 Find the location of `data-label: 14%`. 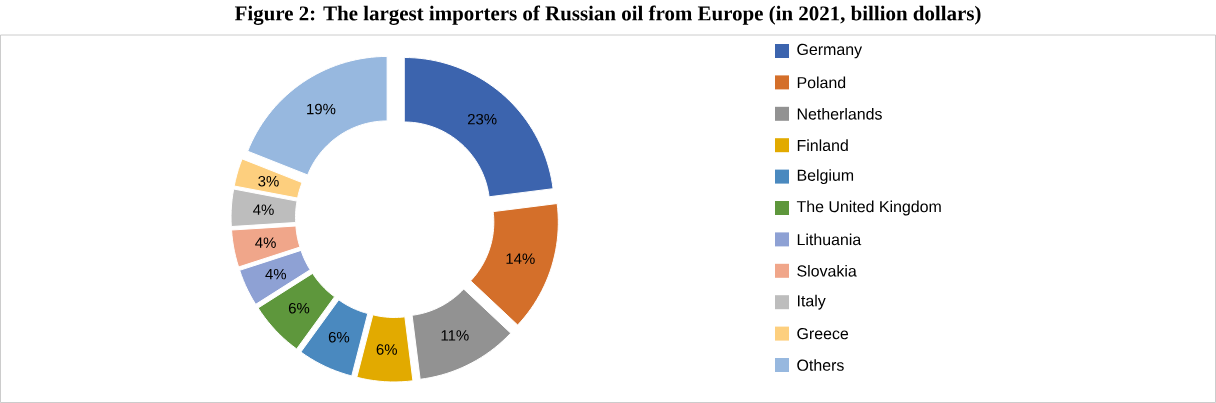

data-label: 14% is located at coordinates (520, 258).